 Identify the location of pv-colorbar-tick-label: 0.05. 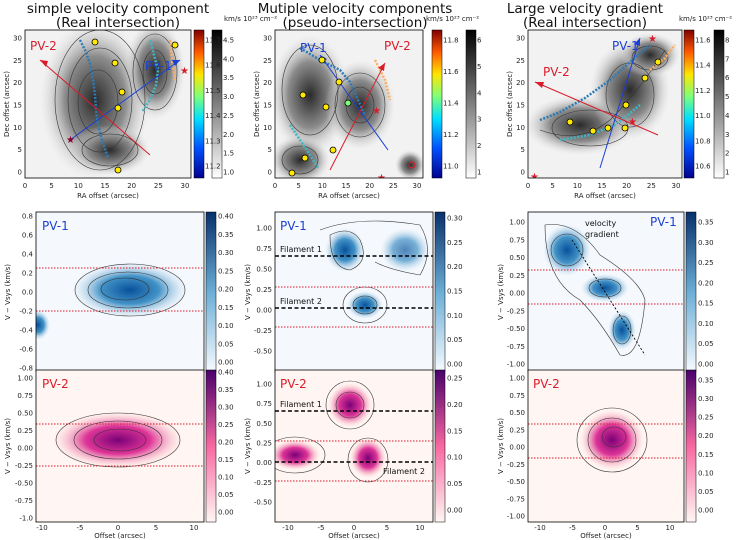
(706, 492).